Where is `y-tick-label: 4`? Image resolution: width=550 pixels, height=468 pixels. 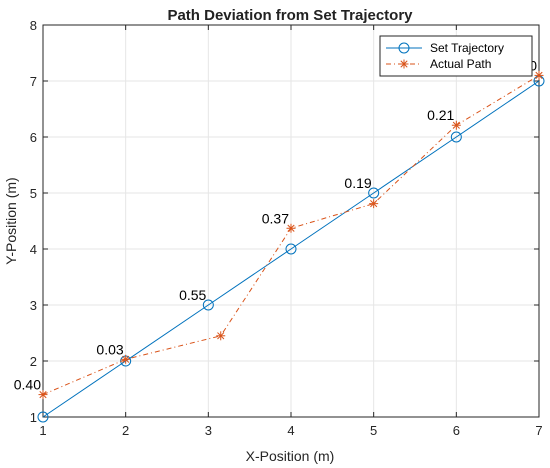
y-tick-label: 4 is located at coordinates (33, 249).